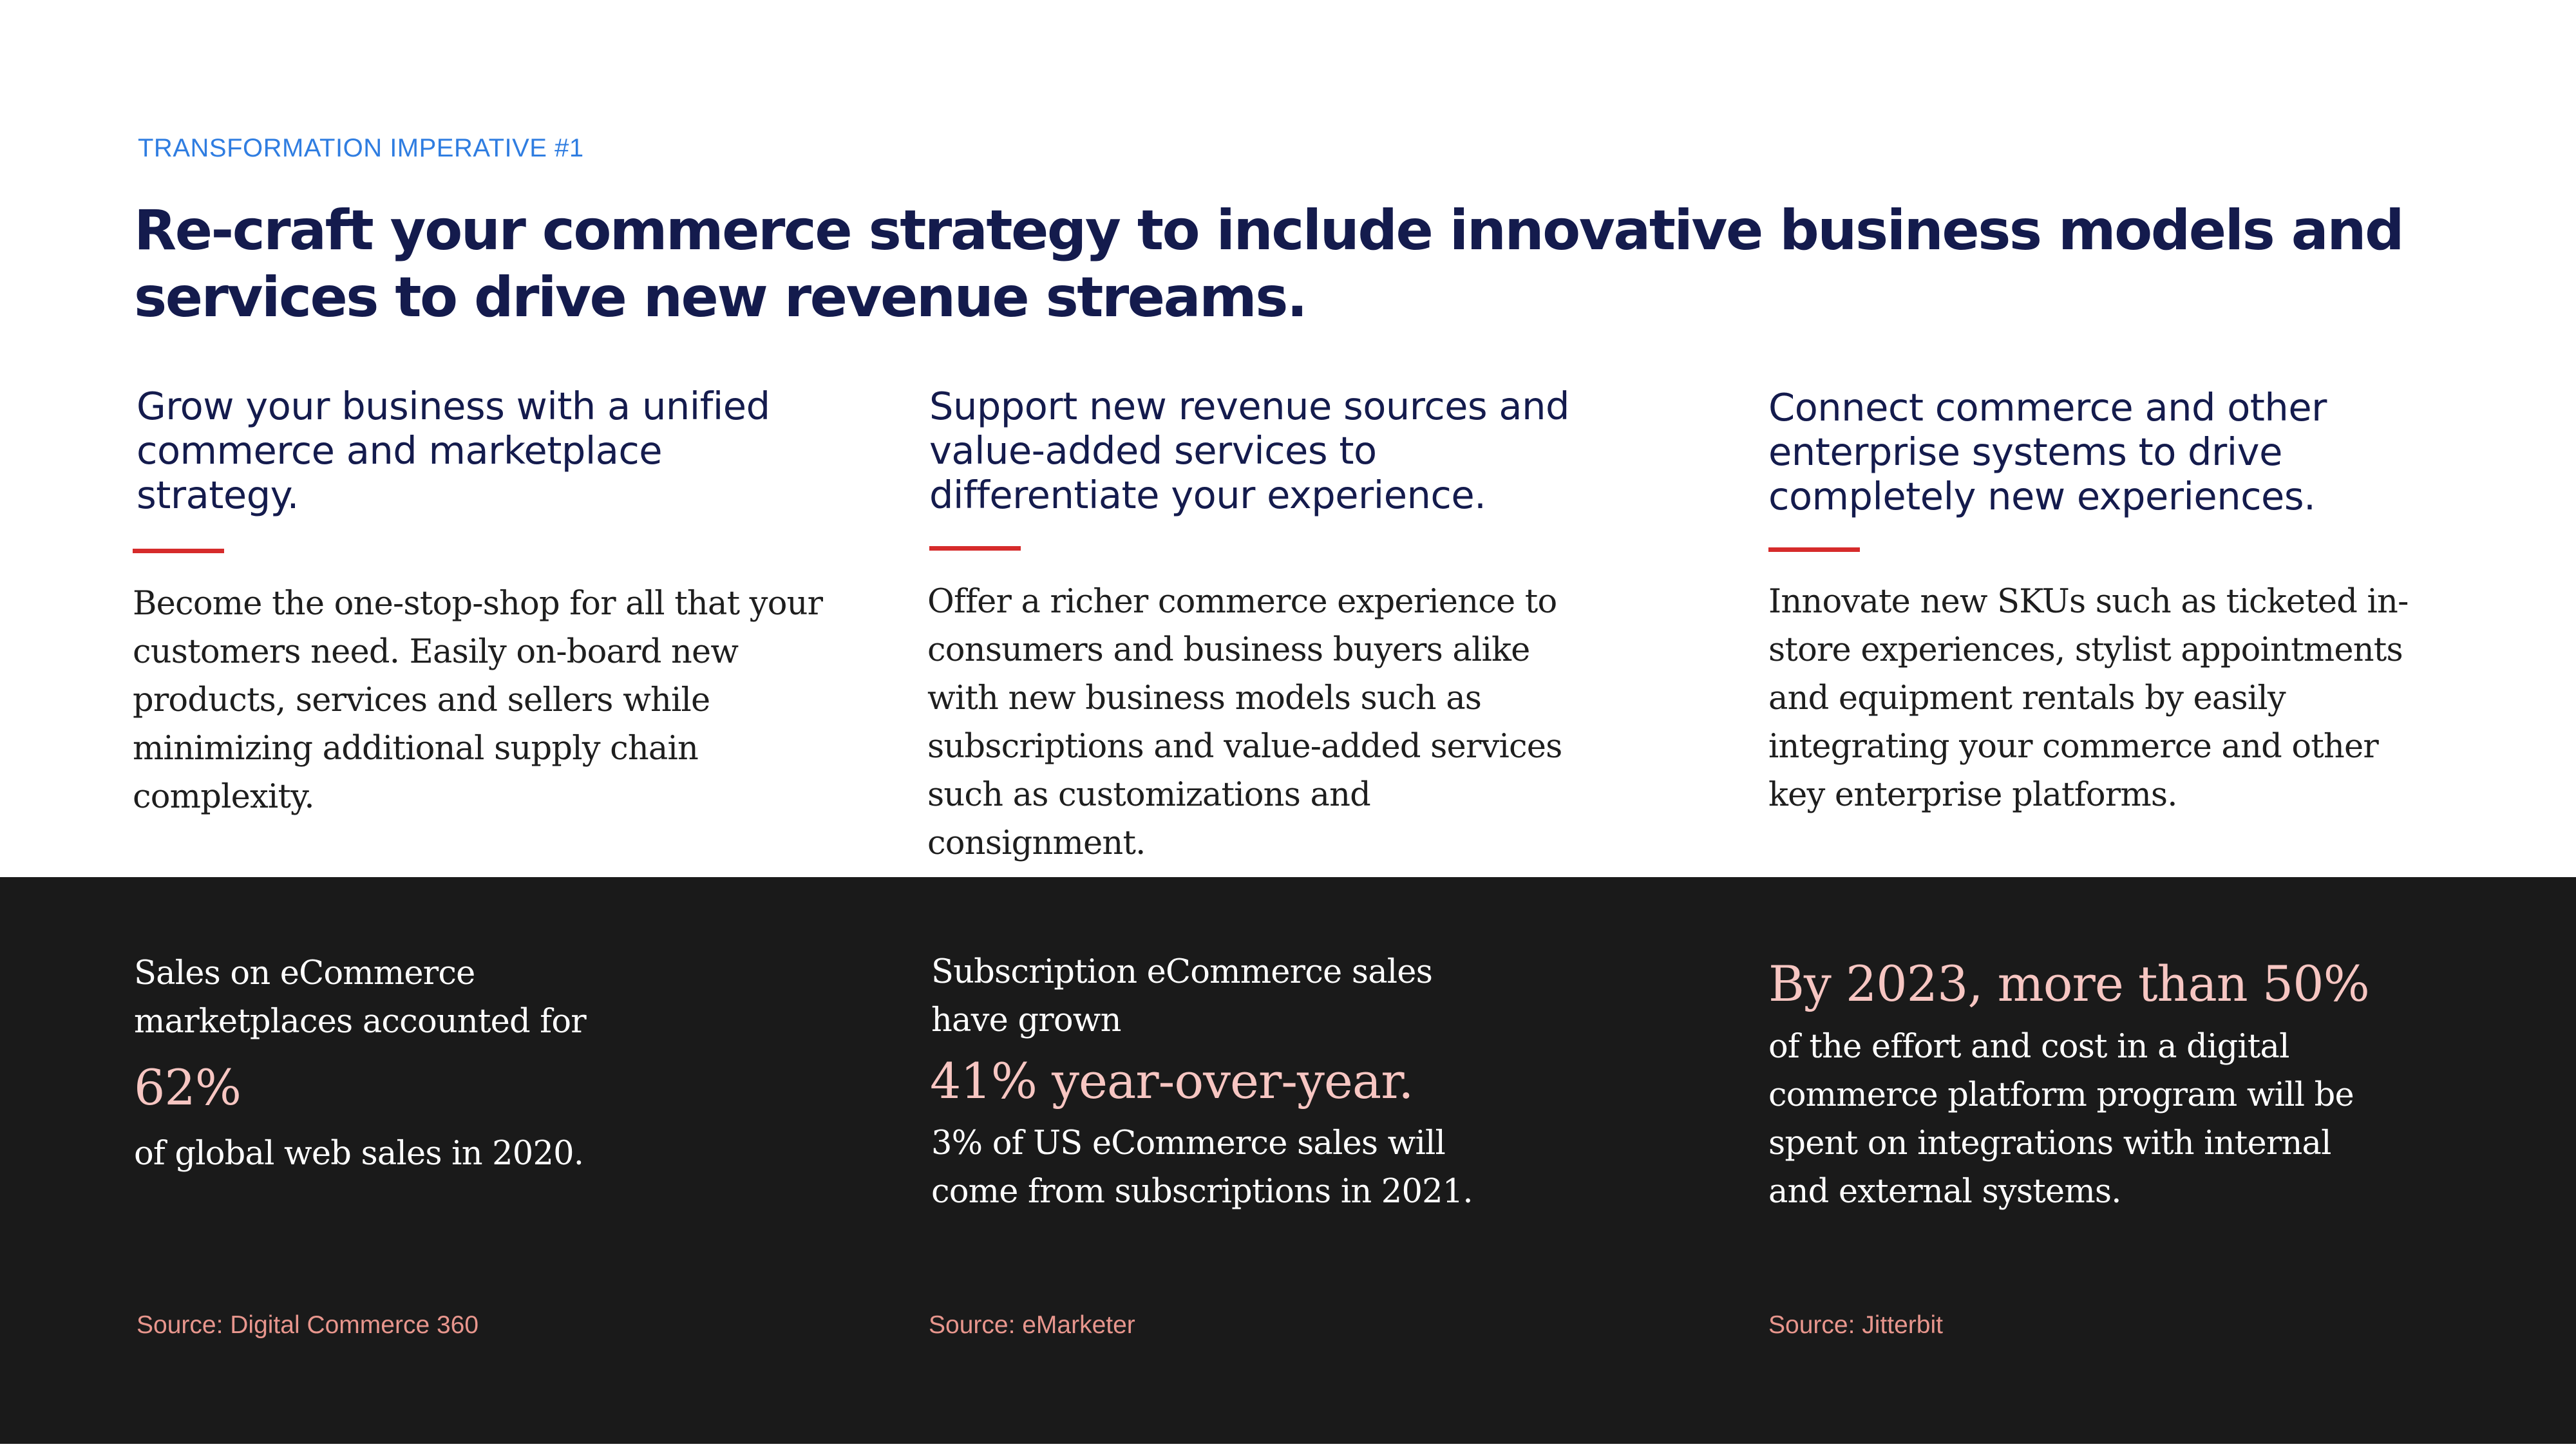 The width and height of the screenshot is (2576, 1449). What do you see at coordinates (359, 1154) in the screenshot?
I see `stat-1-outro: of global web sales in 2020.` at bounding box center [359, 1154].